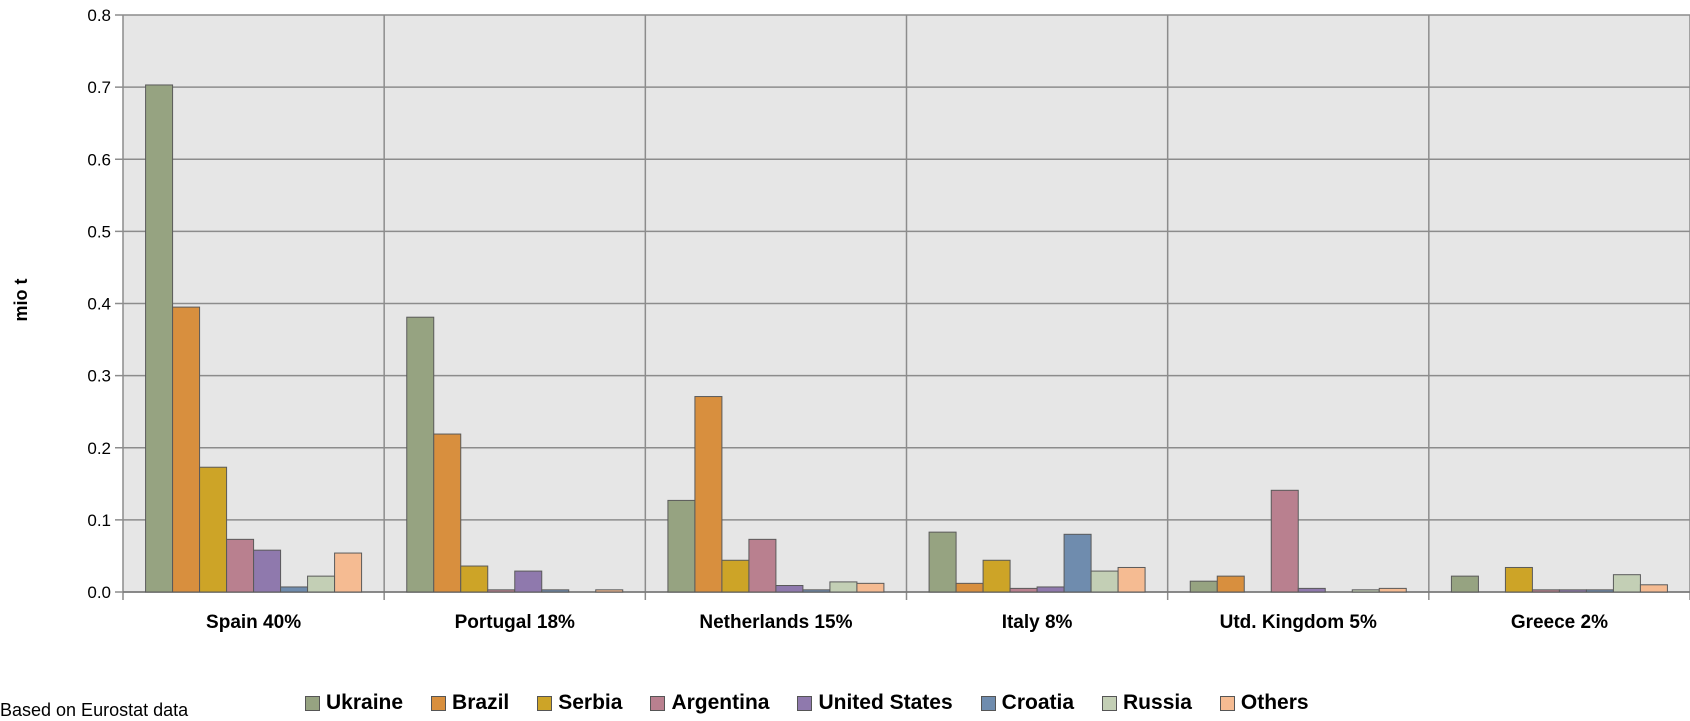 The height and width of the screenshot is (721, 1690). I want to click on source-note: Based on Eurostat data, so click(94, 710).